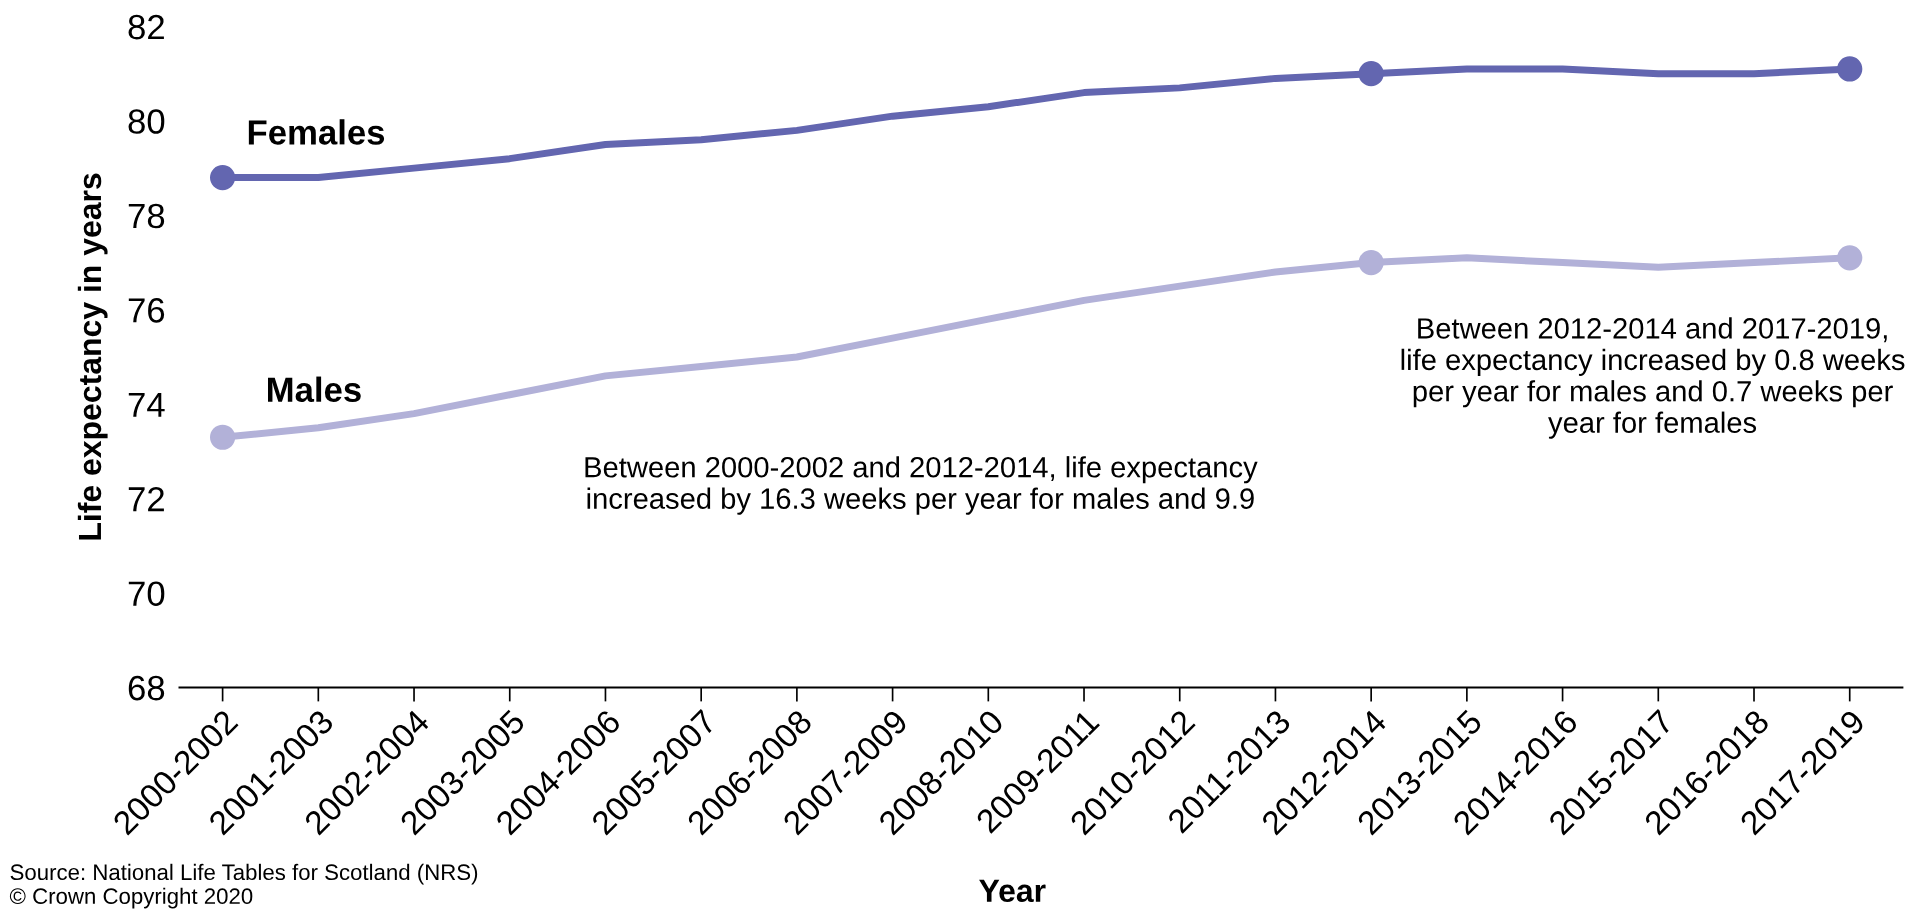  Describe the element at coordinates (314, 389) in the screenshot. I see `series-label: Males` at that location.